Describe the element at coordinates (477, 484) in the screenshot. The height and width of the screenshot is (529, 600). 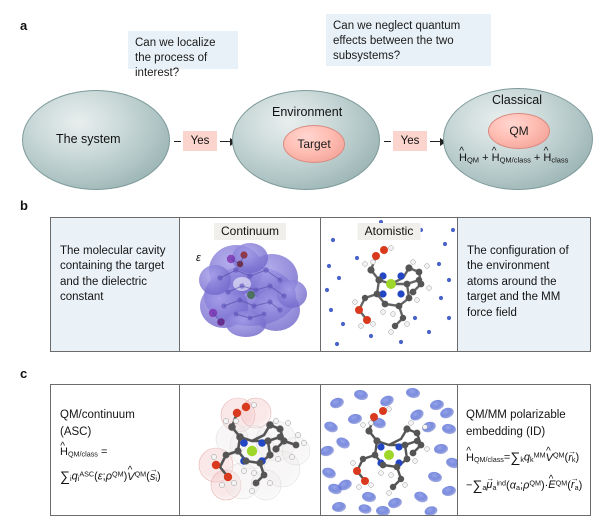
I see `eqm2-sum: ∑` at that location.